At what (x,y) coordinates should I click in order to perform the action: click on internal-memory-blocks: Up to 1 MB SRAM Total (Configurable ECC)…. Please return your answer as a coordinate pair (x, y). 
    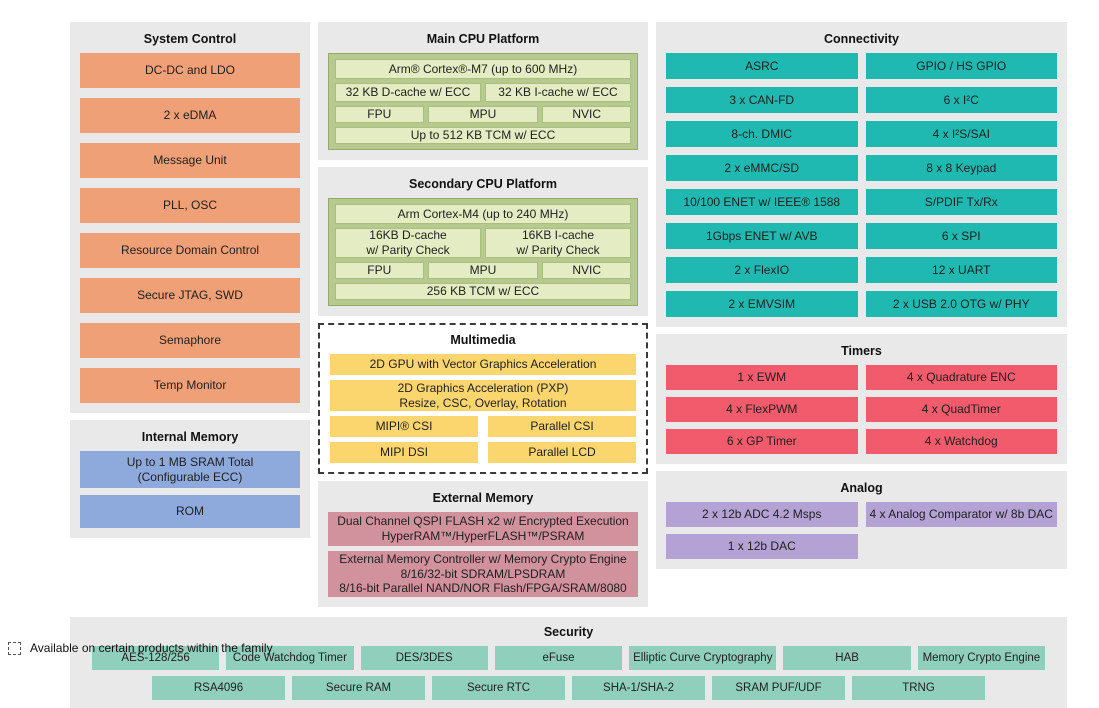
    Looking at the image, I should click on (190, 489).